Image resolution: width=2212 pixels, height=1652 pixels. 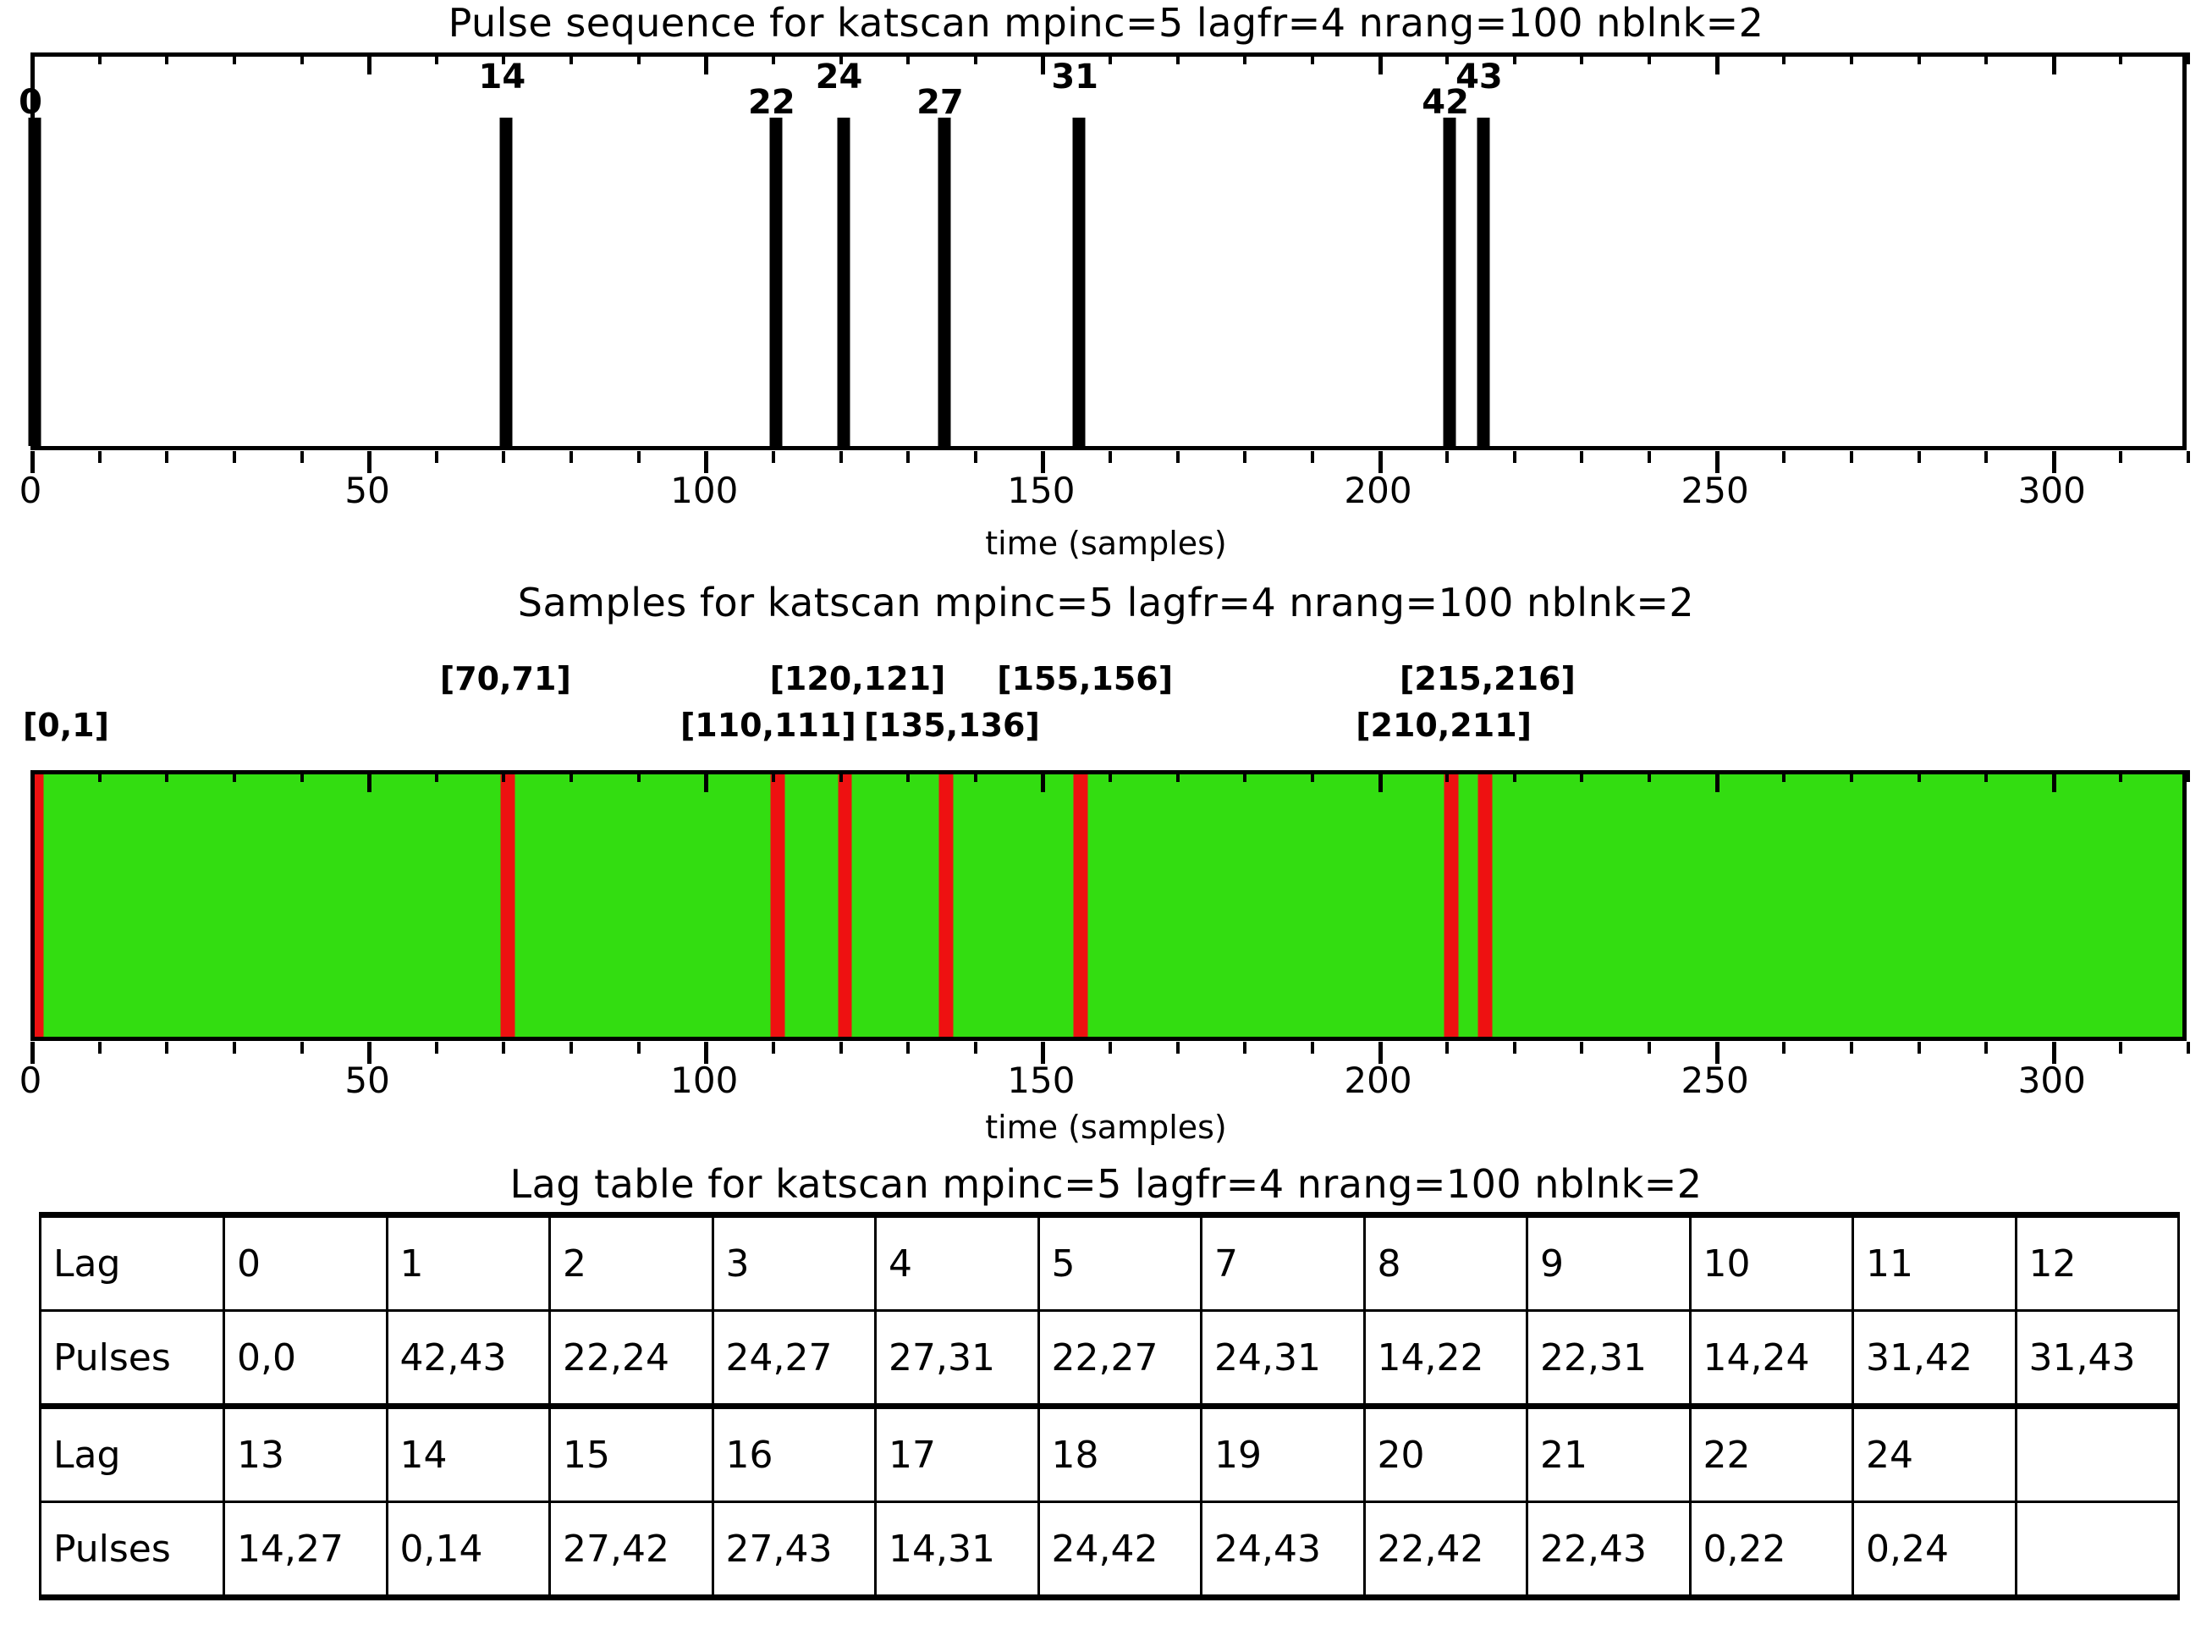 What do you see at coordinates (1378, 1080) in the screenshot?
I see `axis-tick-label: 200` at bounding box center [1378, 1080].